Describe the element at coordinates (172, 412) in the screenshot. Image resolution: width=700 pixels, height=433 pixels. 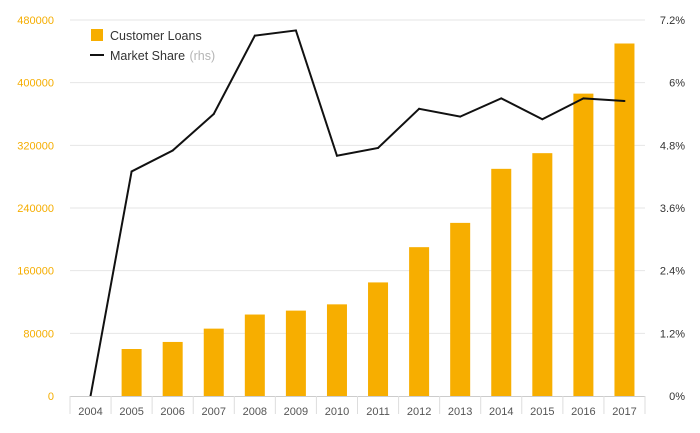
I see `x-tick-label: 2006` at that location.